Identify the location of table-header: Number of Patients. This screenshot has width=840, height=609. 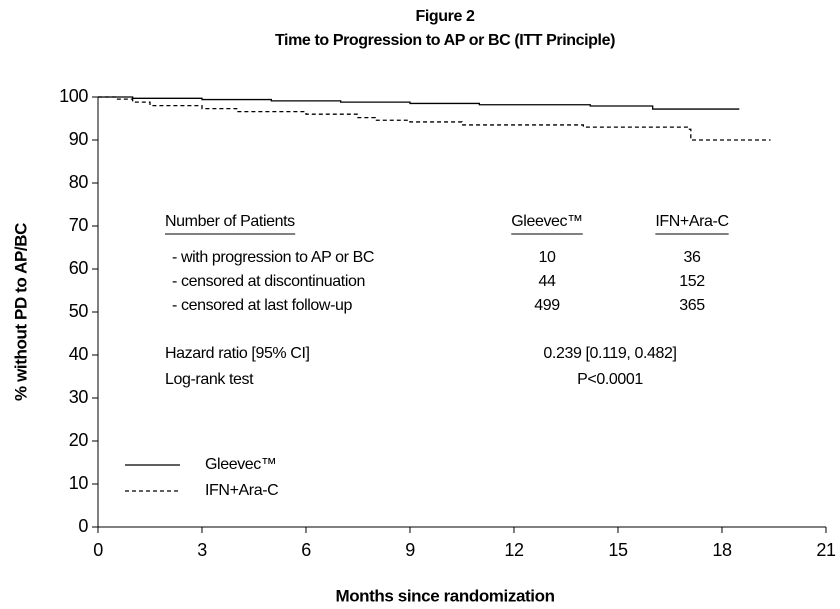
(230, 221).